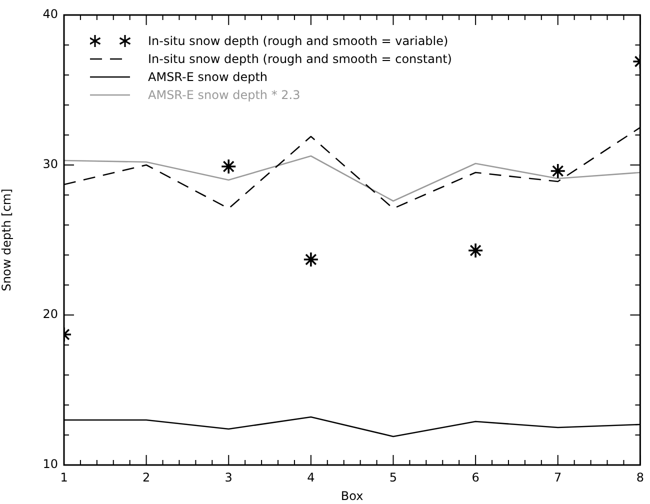 Image resolution: width=650 pixels, height=504 pixels. What do you see at coordinates (50, 314) in the screenshot?
I see `y-tick-label: 20` at bounding box center [50, 314].